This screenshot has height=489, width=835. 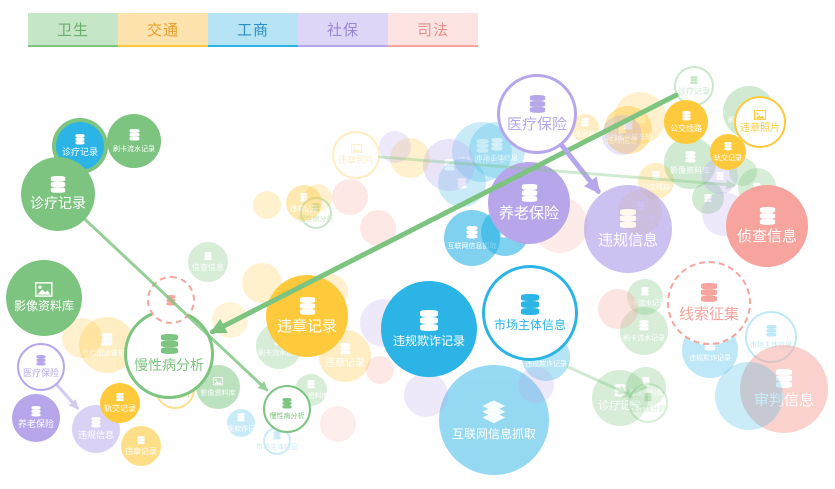 What do you see at coordinates (767, 226) in the screenshot?
I see `bubble-node: 侦查信息` at bounding box center [767, 226].